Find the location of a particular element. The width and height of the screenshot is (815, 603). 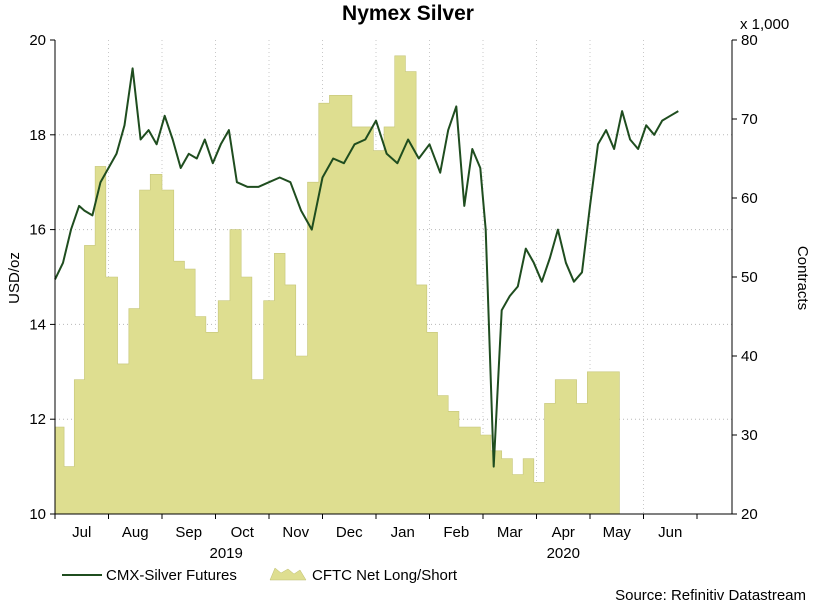

left-axis-label: USD/oz is located at coordinates (14, 278).